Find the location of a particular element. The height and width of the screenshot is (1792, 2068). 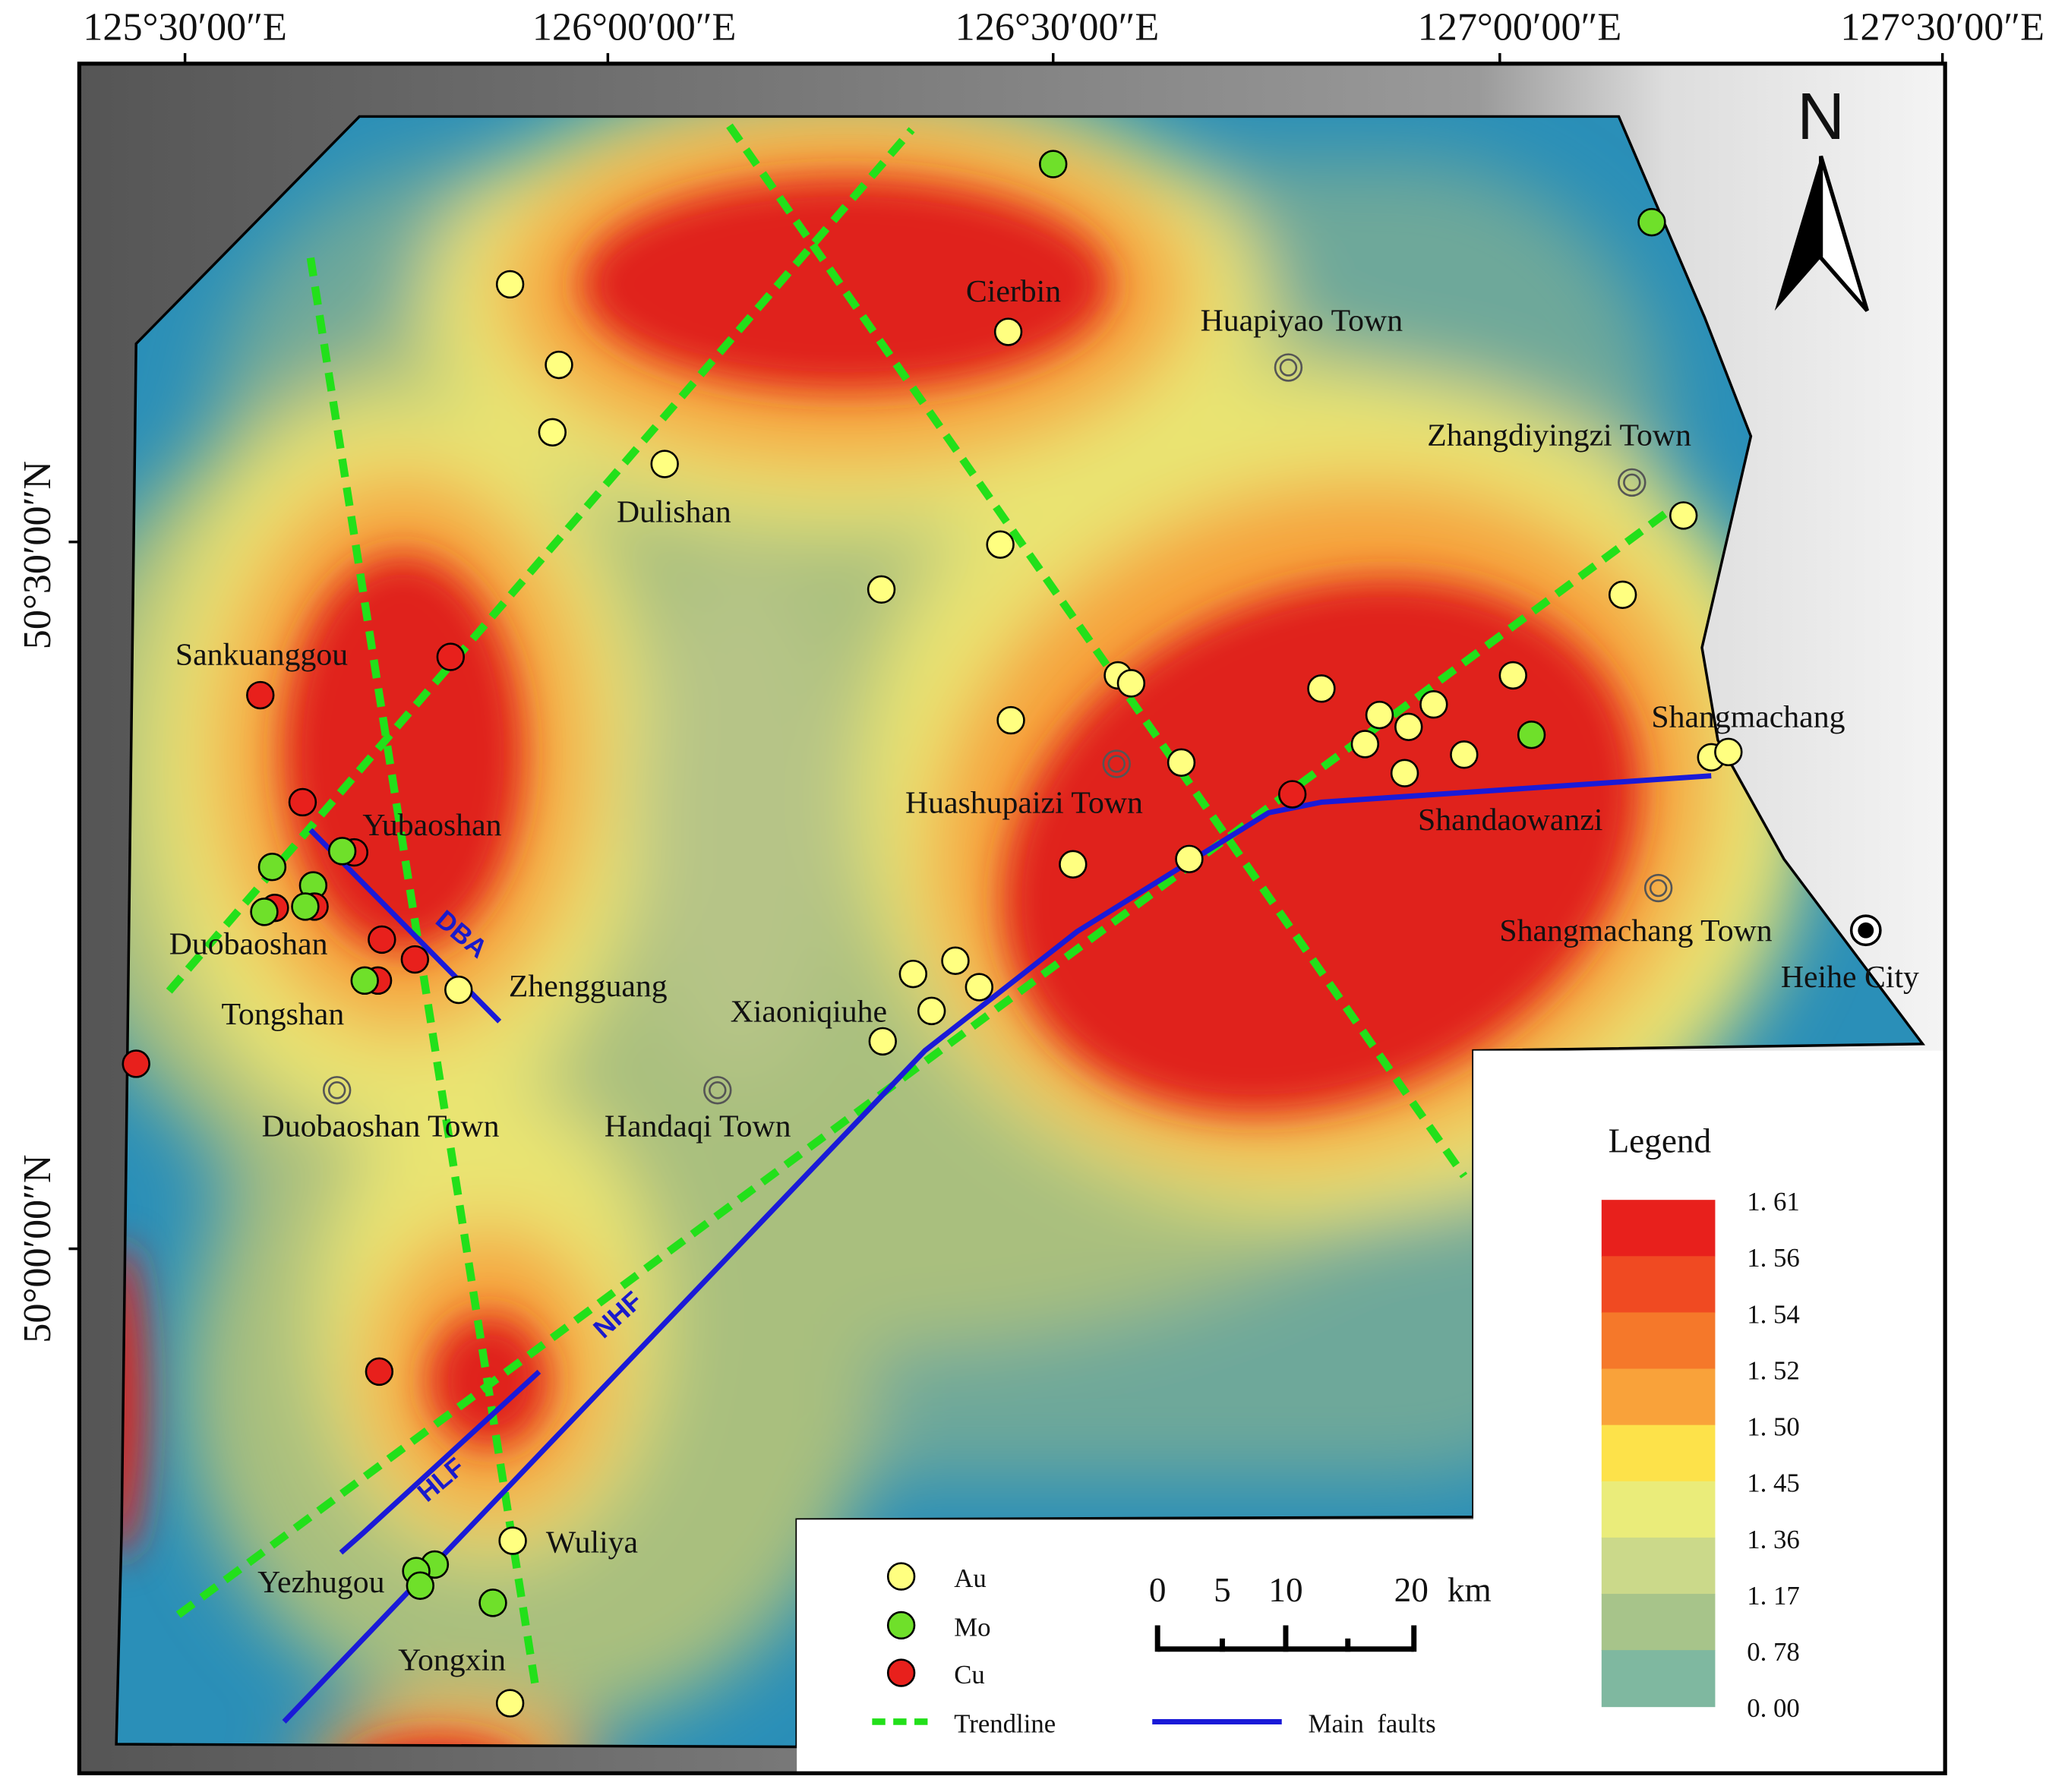

place-label: Huapiyao Town is located at coordinates (1302, 321).